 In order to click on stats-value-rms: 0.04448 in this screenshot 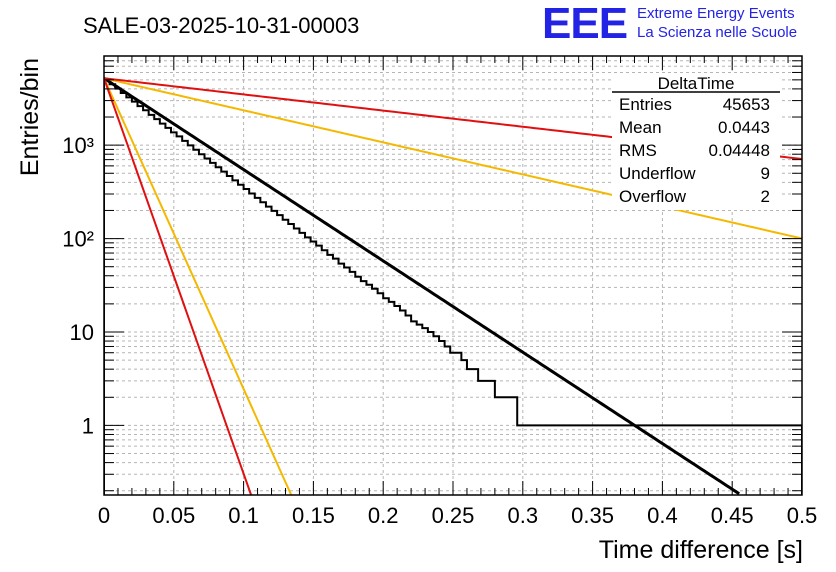, I will do `click(739, 150)`.